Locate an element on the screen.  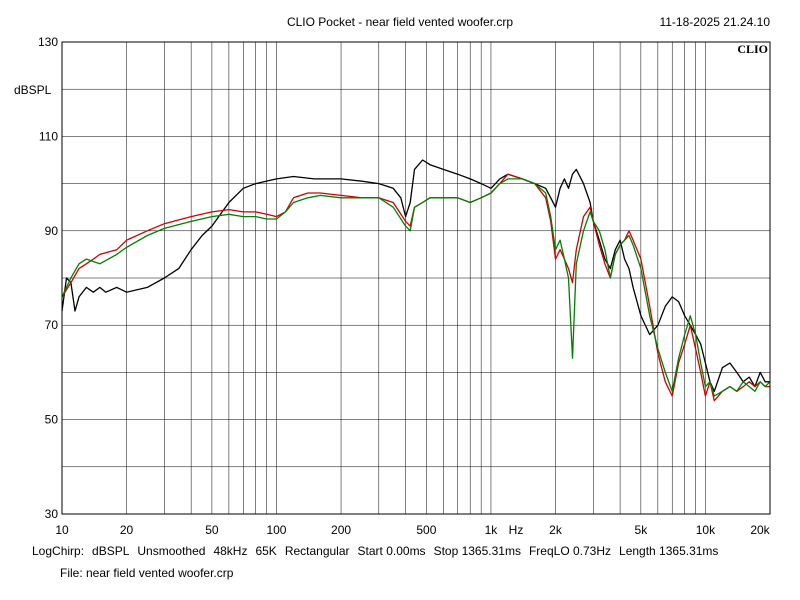
y-tick-label: 90 is located at coordinates (52, 231).